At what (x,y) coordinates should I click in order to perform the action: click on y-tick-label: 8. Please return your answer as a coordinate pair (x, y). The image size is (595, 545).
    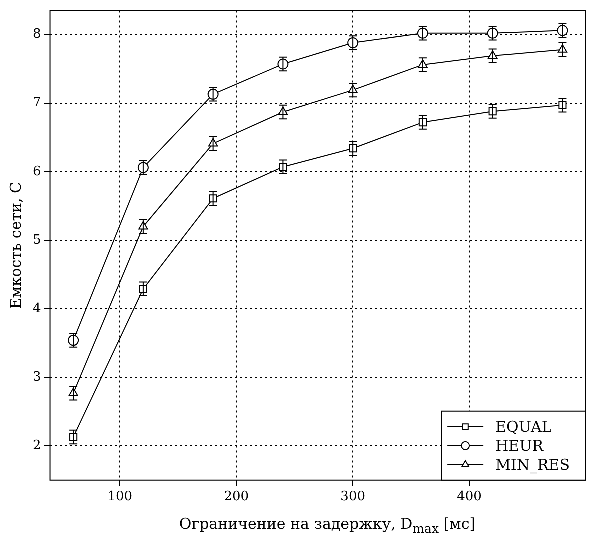
    Looking at the image, I should click on (37, 34).